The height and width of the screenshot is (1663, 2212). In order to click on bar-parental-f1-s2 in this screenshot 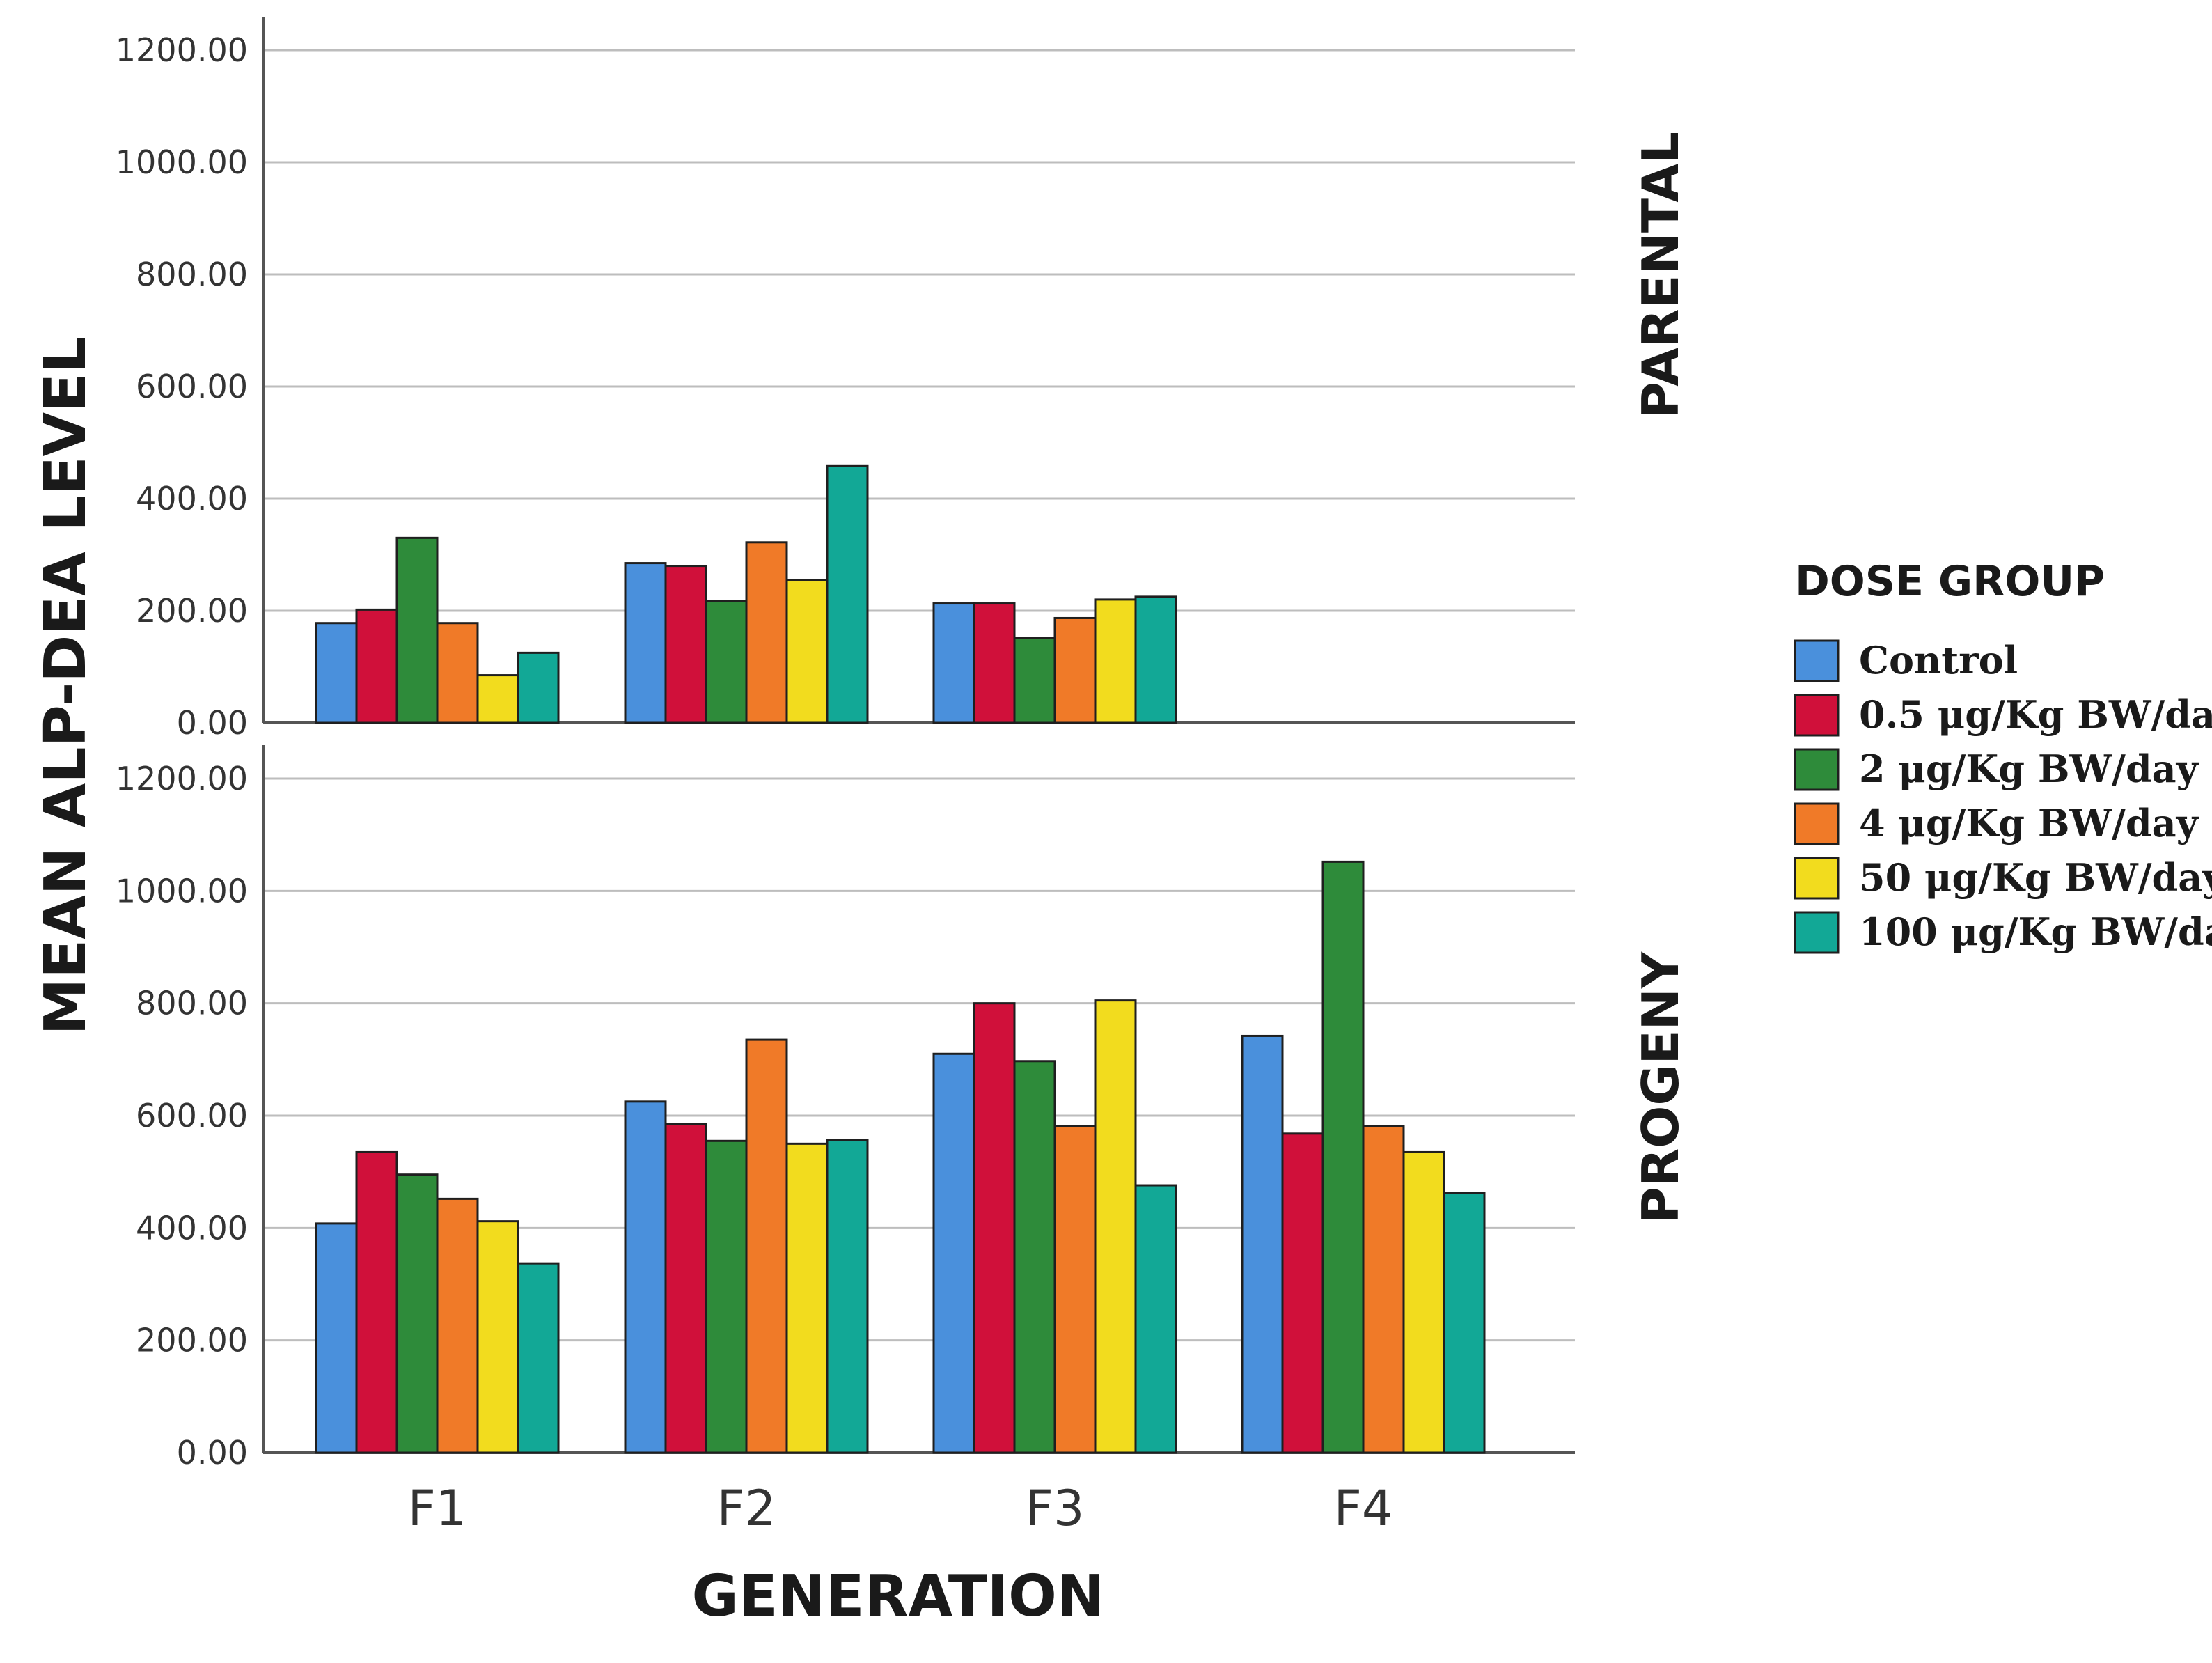, I will do `click(417, 630)`.